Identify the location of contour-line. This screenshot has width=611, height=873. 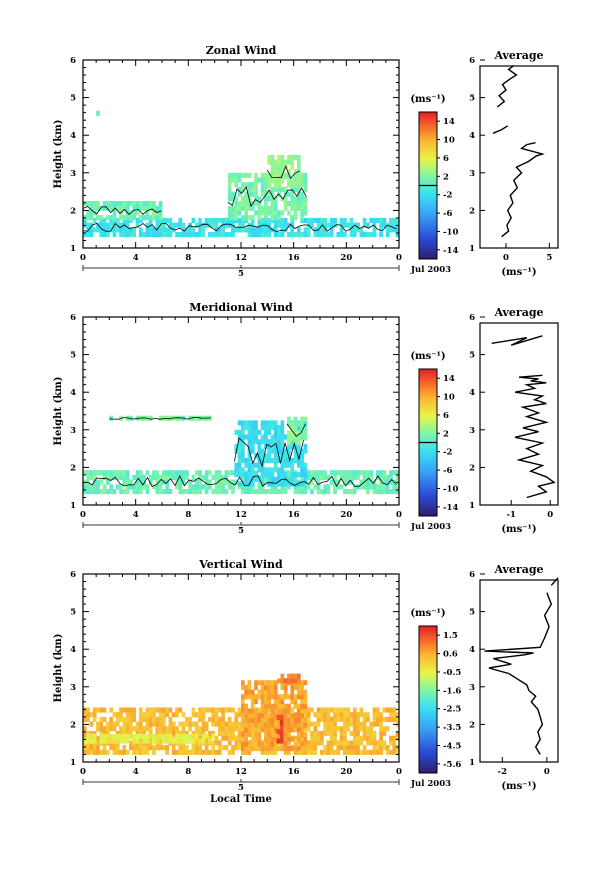
(122, 210).